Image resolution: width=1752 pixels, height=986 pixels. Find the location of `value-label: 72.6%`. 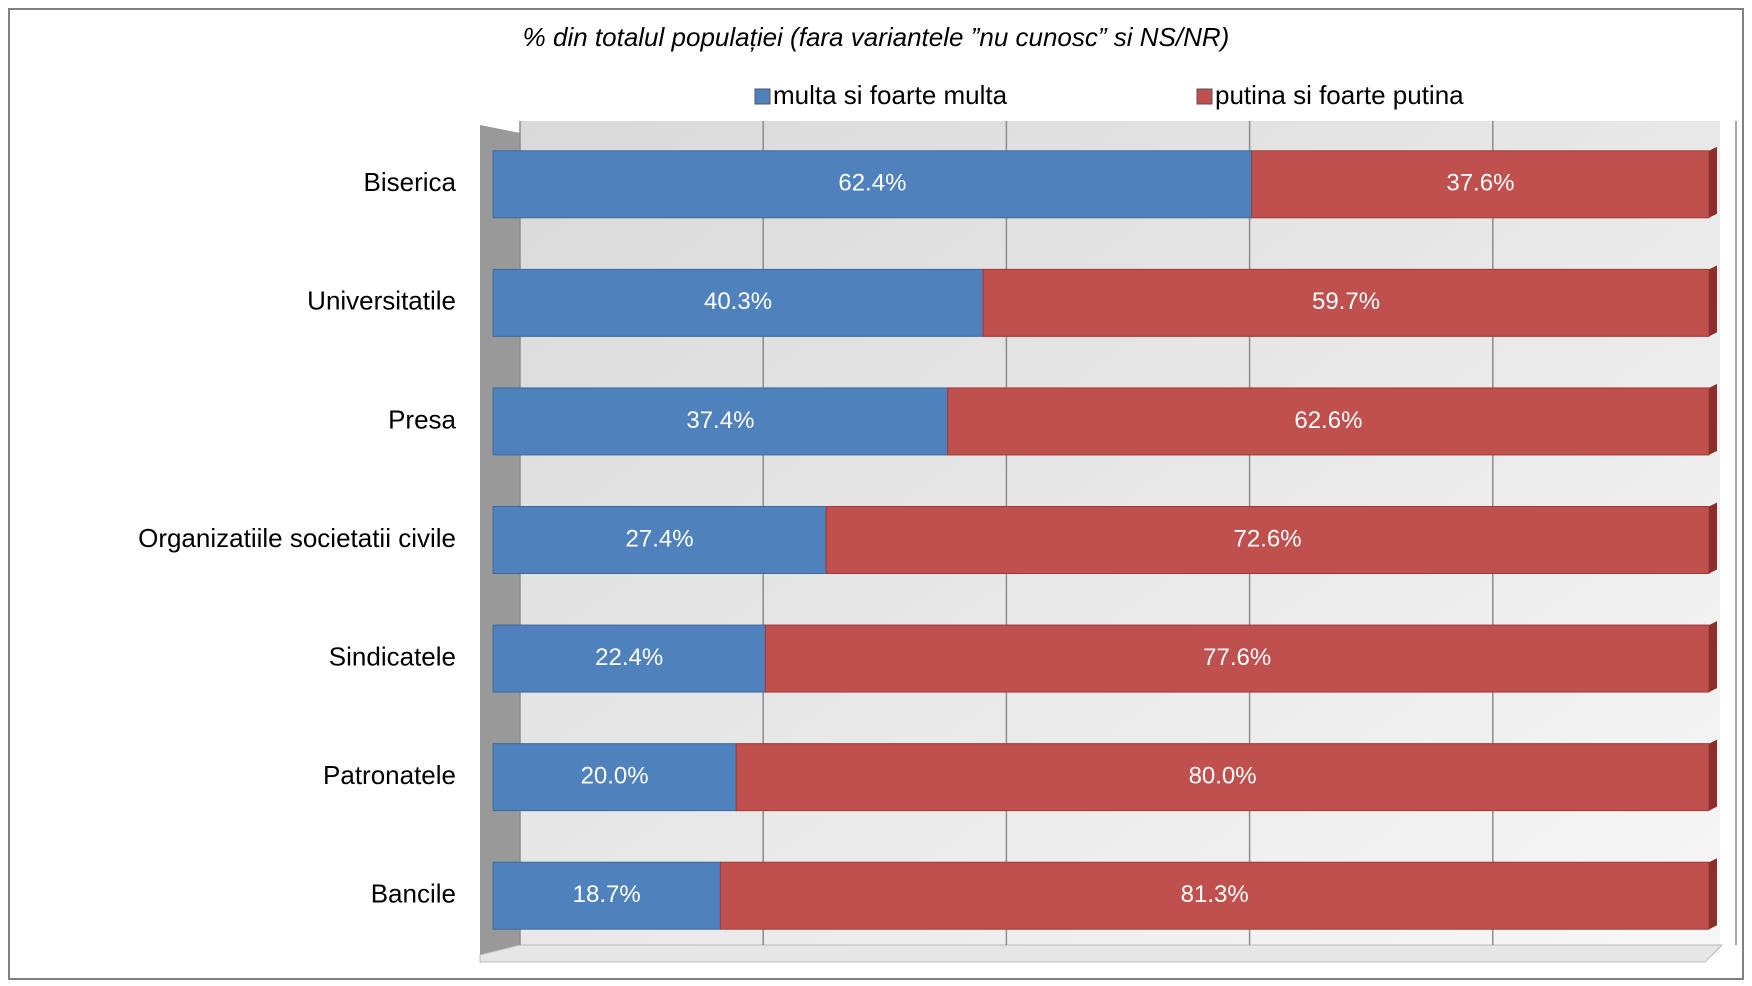

value-label: 72.6% is located at coordinates (1268, 538).